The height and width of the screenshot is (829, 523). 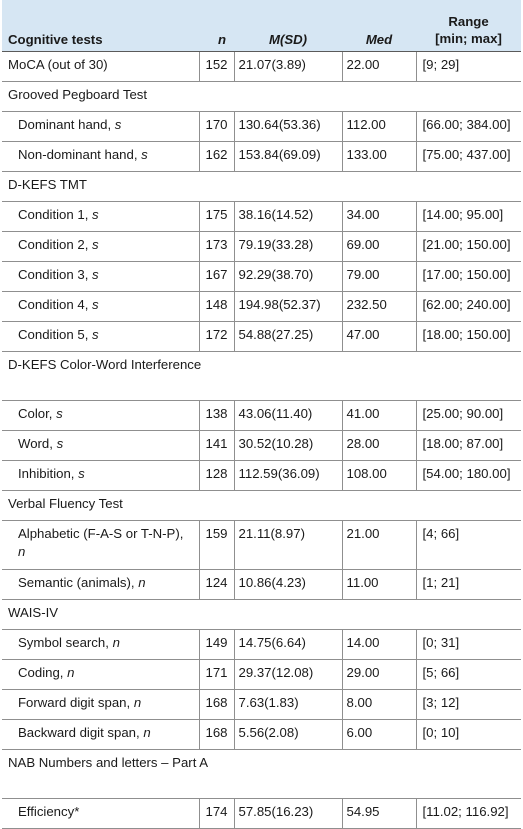 What do you see at coordinates (55, 244) in the screenshot?
I see `test-label: Condition 2,` at bounding box center [55, 244].